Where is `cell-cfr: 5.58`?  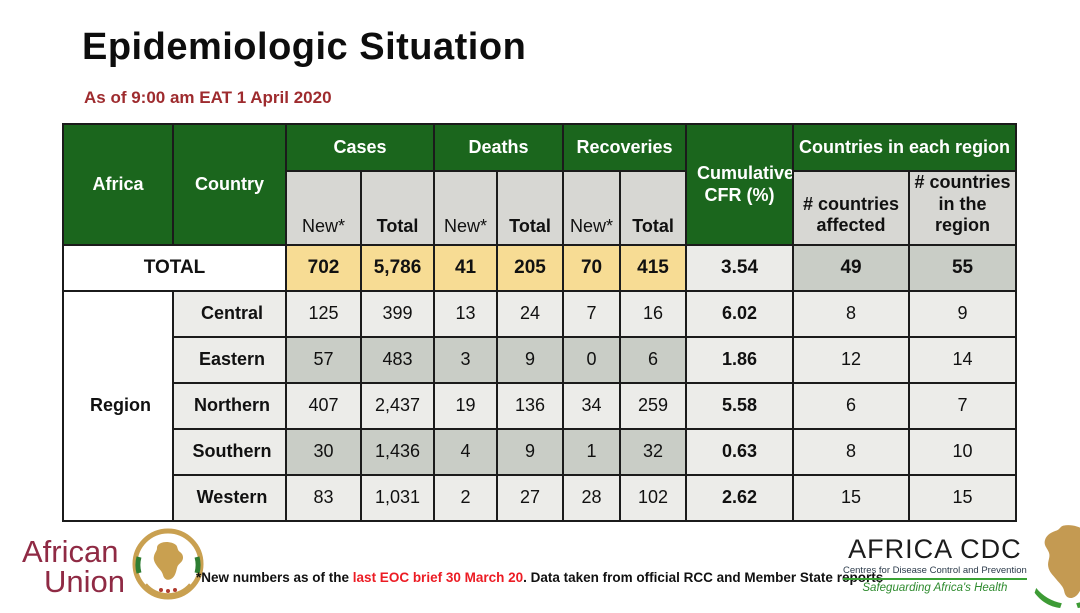 cell-cfr: 5.58 is located at coordinates (740, 405).